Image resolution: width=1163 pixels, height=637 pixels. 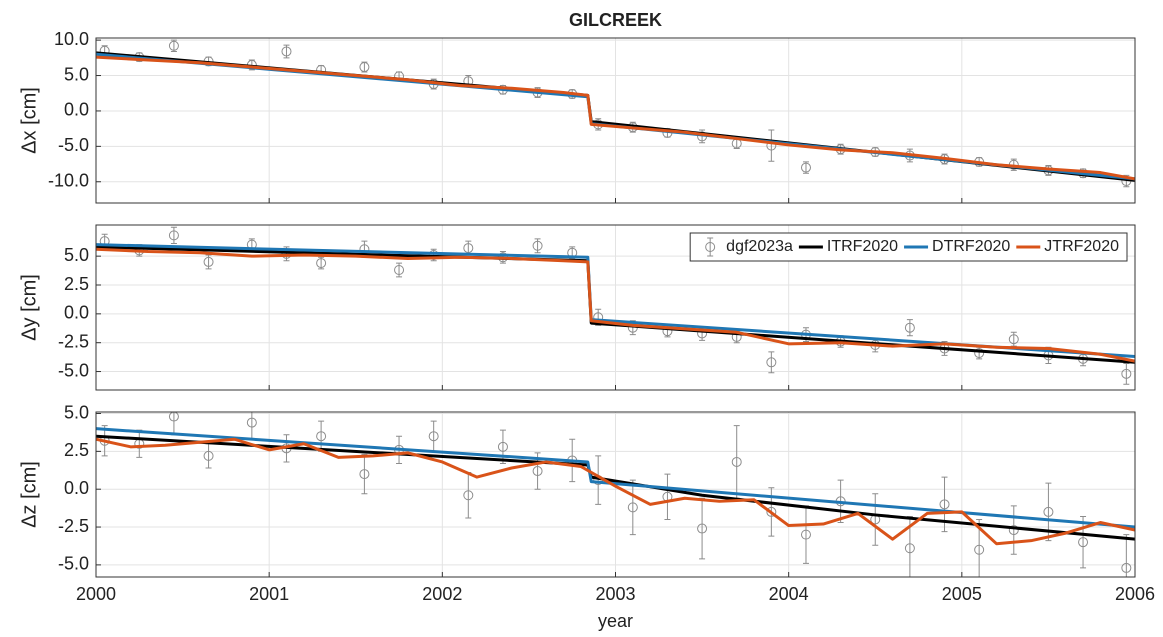 What do you see at coordinates (1135, 594) in the screenshot?
I see `x-tick-label: 2006` at bounding box center [1135, 594].